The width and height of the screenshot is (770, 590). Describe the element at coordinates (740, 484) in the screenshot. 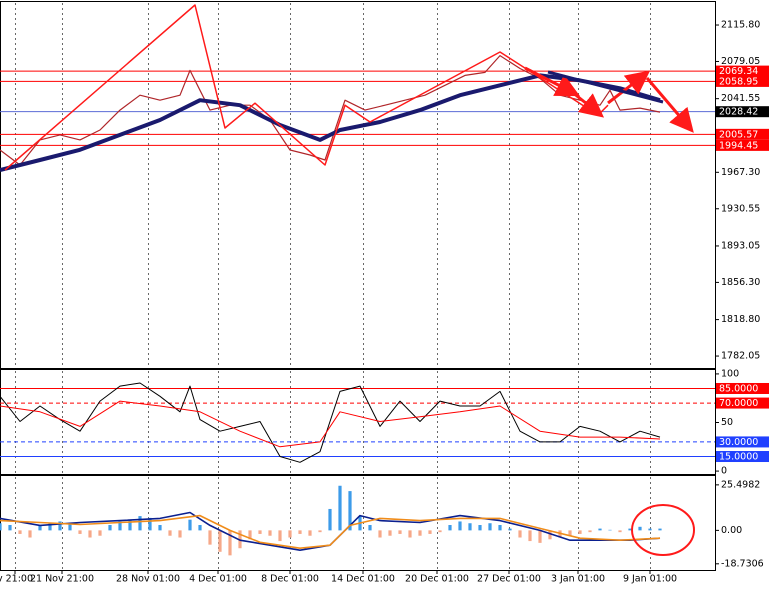

I see `y-tick-label: 25.4982` at that location.